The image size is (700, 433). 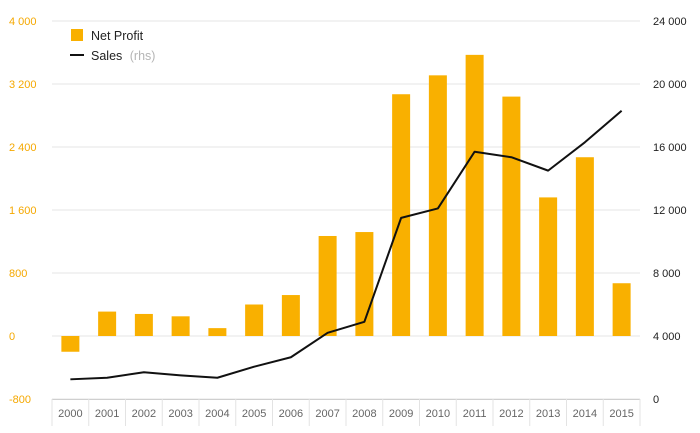 What do you see at coordinates (548, 414) in the screenshot?
I see `x-tick-label: 2013` at bounding box center [548, 414].